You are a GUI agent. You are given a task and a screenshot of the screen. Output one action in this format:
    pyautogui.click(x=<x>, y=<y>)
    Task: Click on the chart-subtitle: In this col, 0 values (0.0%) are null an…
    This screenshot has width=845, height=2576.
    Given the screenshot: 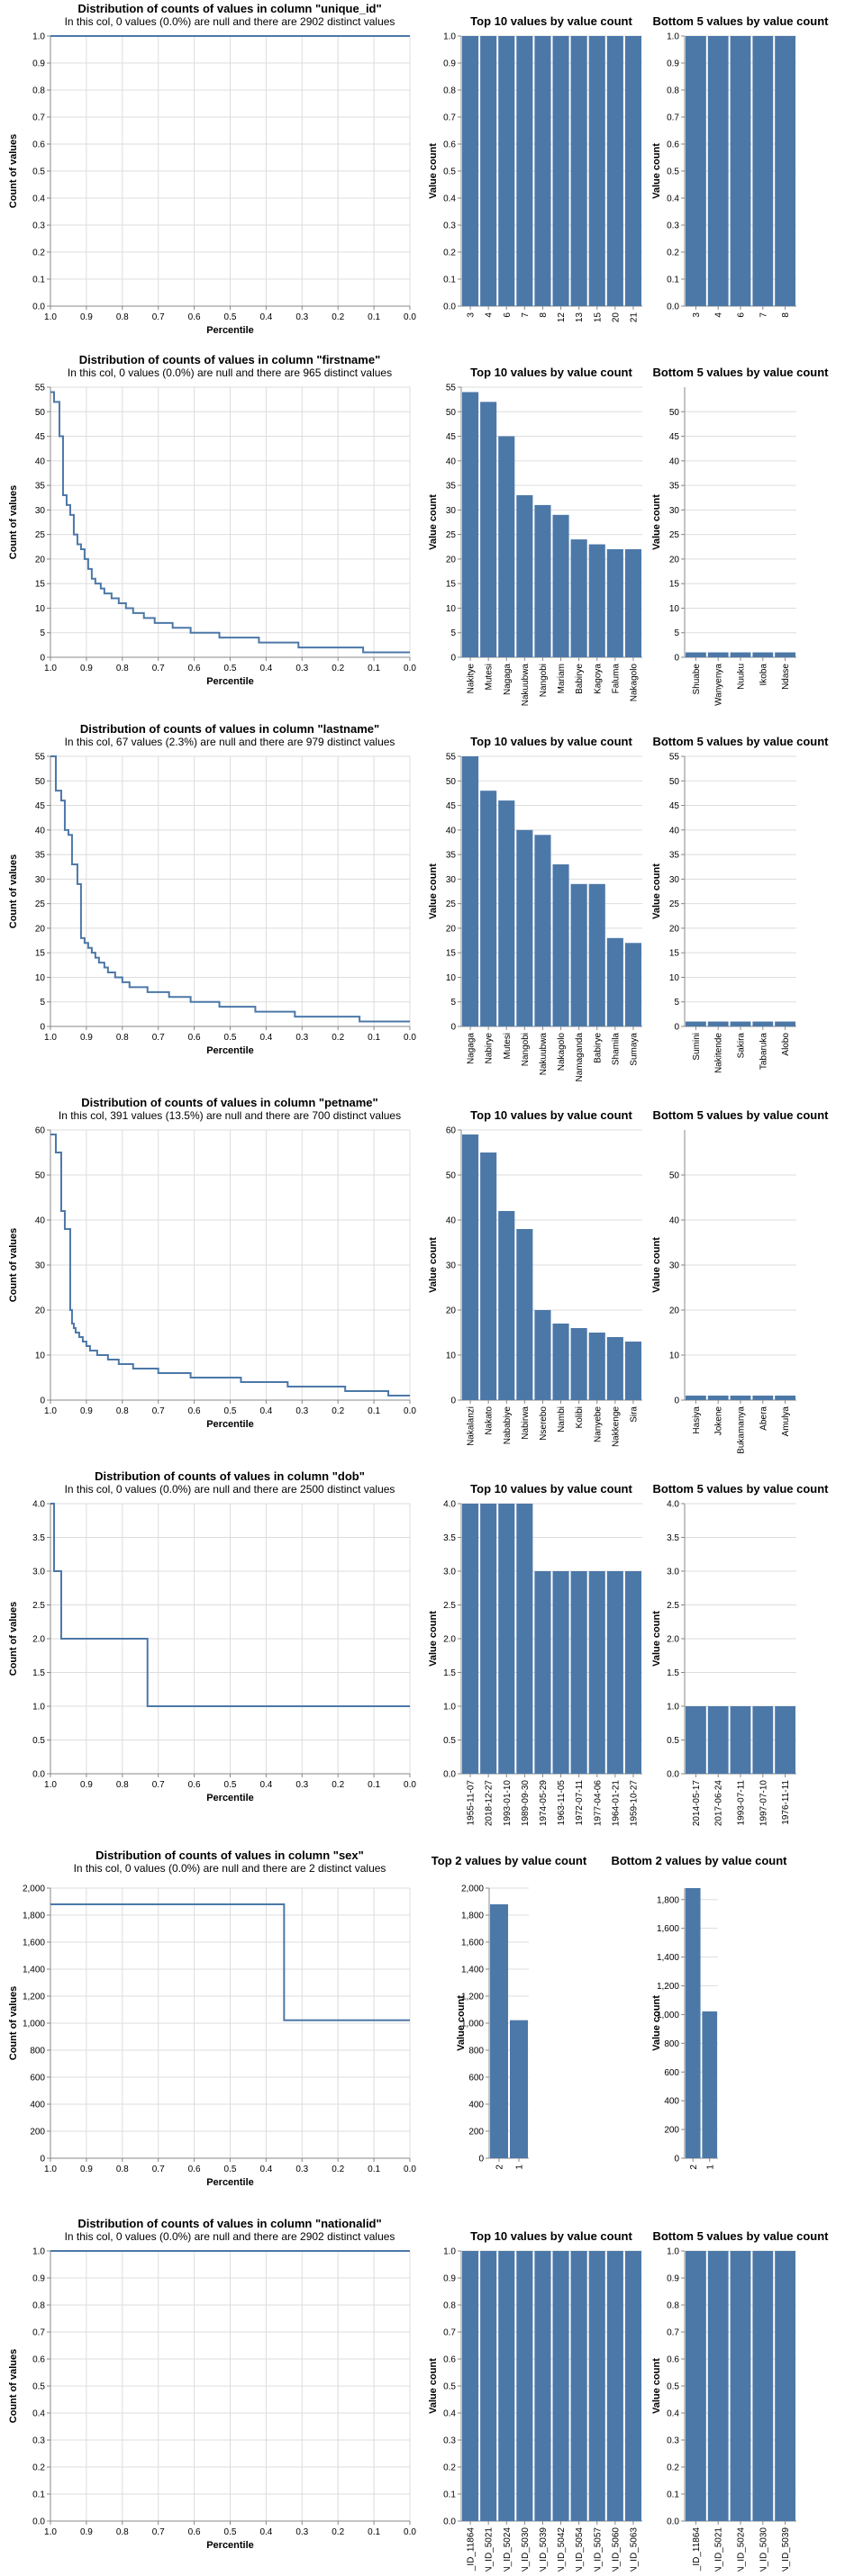 What is the action you would take?
    pyautogui.click(x=230, y=372)
    